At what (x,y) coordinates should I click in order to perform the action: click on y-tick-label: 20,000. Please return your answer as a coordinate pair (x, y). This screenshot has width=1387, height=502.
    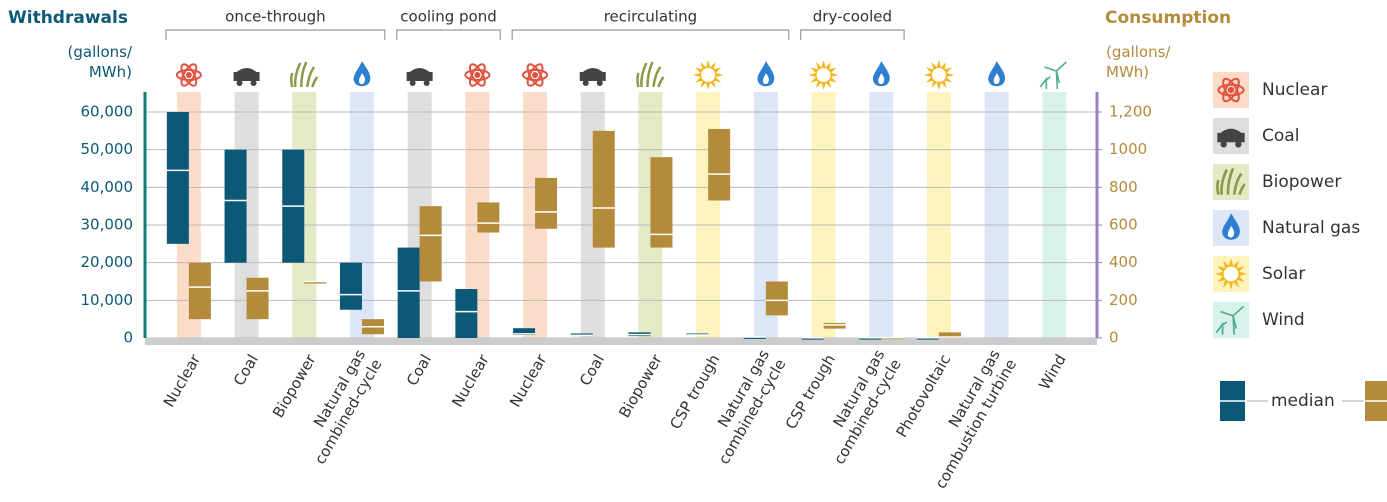
    Looking at the image, I should click on (107, 262).